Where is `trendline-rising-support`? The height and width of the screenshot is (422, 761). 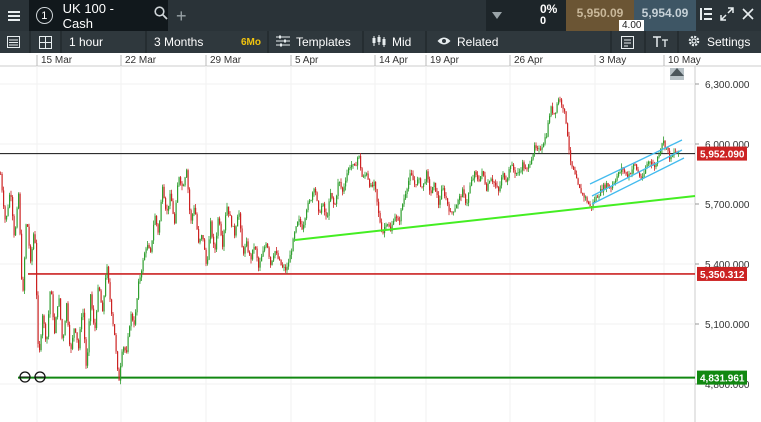
trendline-rising-support is located at coordinates (495, 218).